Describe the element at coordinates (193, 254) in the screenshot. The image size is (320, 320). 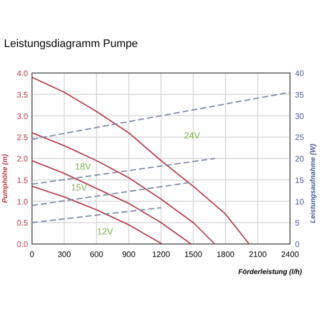
I see `x-tick-label: 1500` at that location.